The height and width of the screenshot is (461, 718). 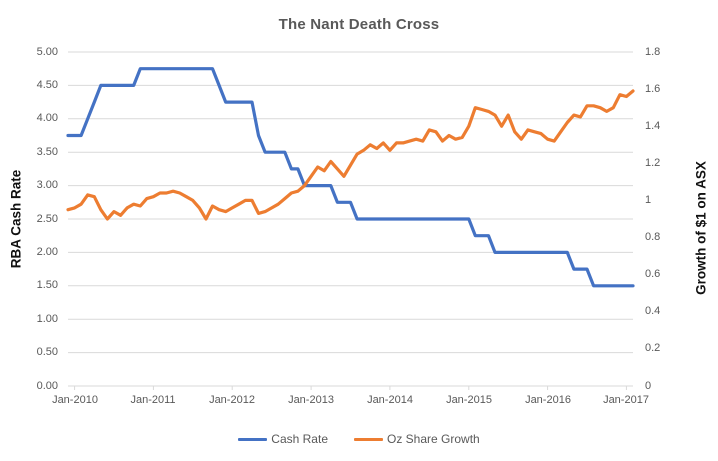 I want to click on legend-label-cash-rate: Cash Rate, so click(x=299, y=439).